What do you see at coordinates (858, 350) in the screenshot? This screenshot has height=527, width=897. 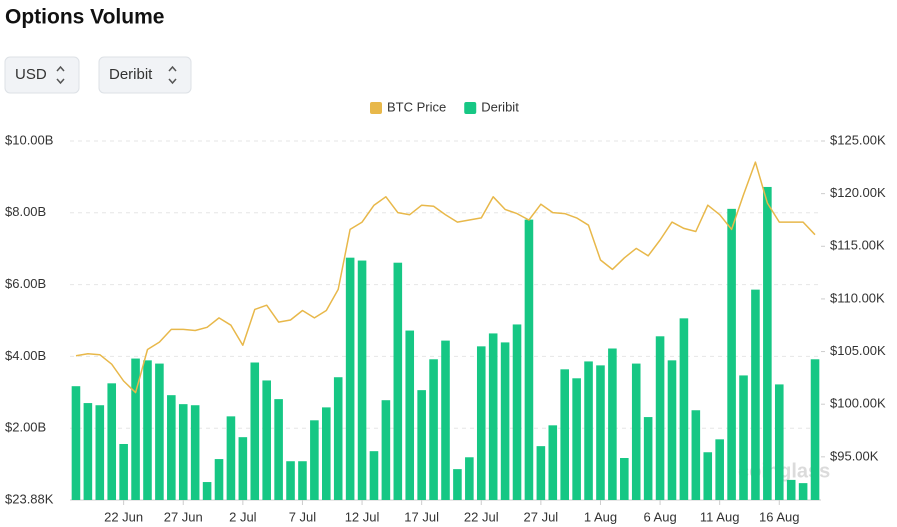 I see `y2-tick-label: $105.00K` at bounding box center [858, 350].